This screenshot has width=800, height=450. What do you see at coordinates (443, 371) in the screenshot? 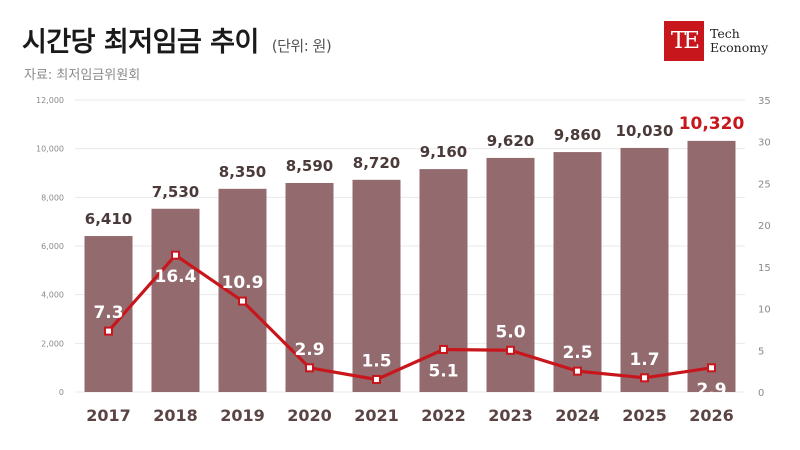
I see `growth-rate-label: 5.1` at bounding box center [443, 371].